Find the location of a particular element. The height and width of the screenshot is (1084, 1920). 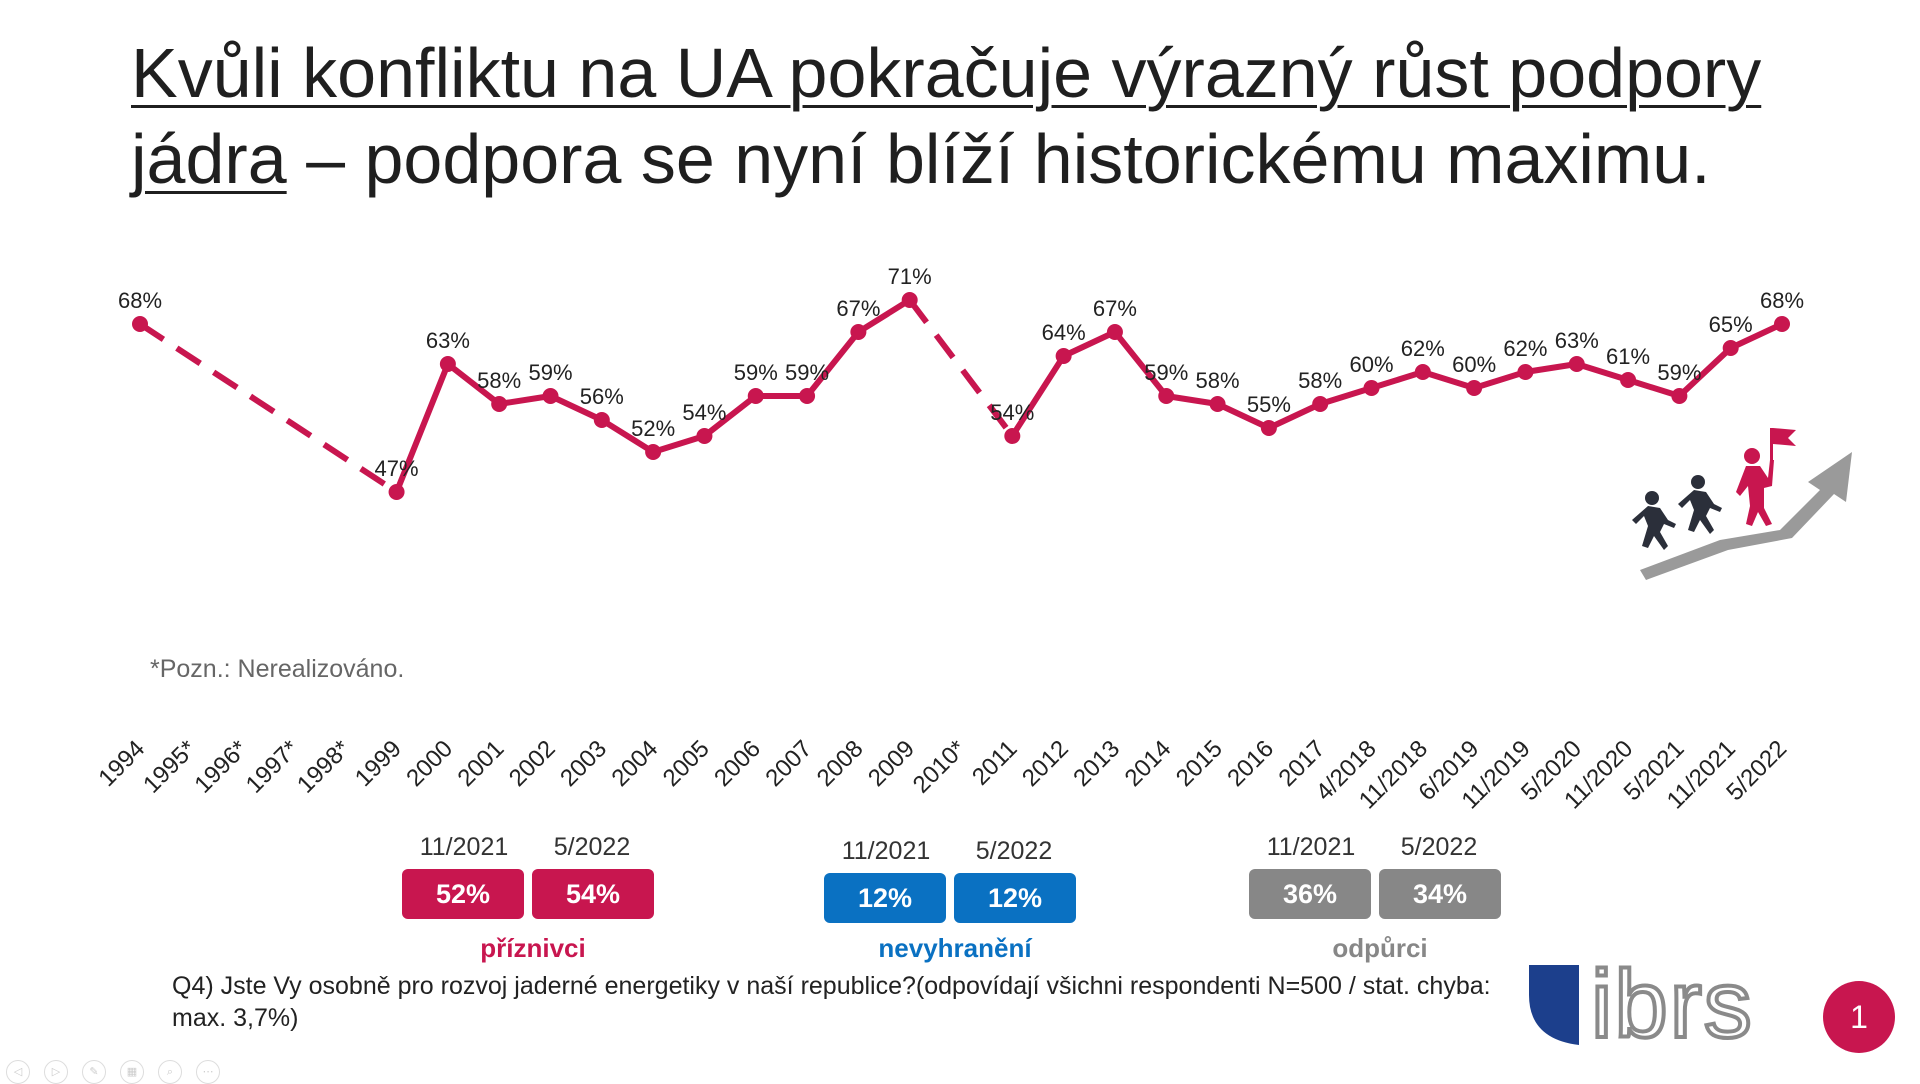

x-tick-label: 1999 is located at coordinates (378, 763).